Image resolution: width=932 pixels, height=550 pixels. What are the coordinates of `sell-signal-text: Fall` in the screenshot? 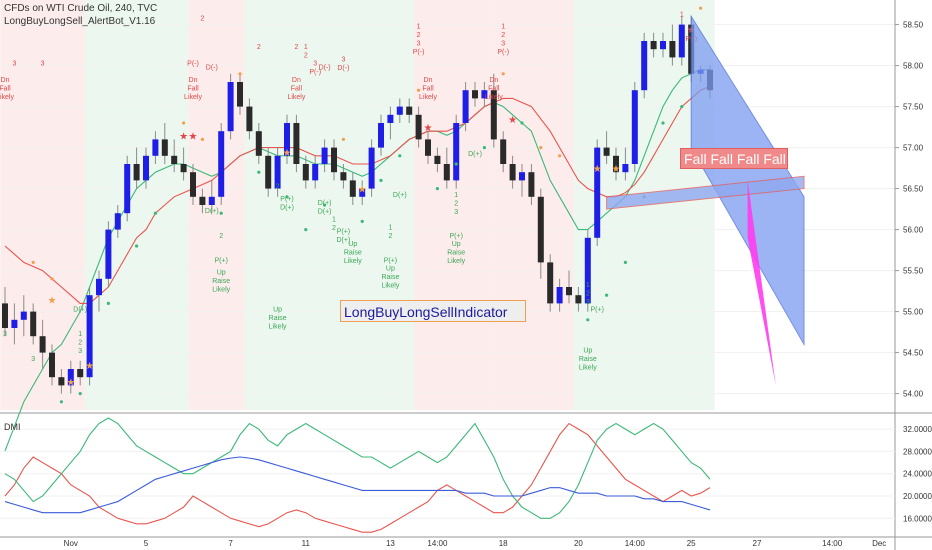 It's located at (193, 89).